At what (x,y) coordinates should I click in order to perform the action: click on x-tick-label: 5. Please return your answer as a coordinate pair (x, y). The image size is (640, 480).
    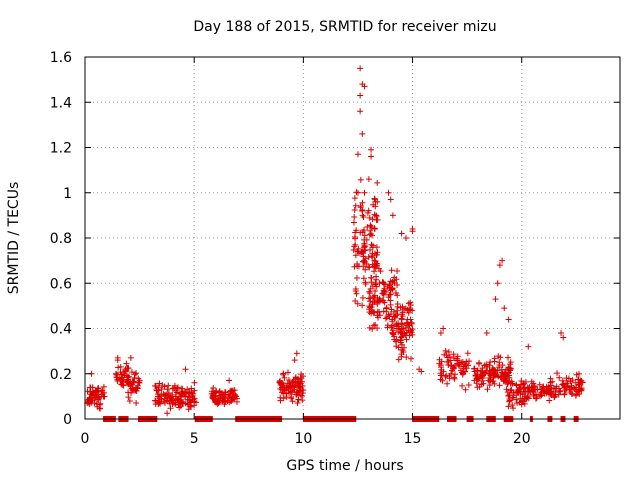
    Looking at the image, I should click on (194, 439).